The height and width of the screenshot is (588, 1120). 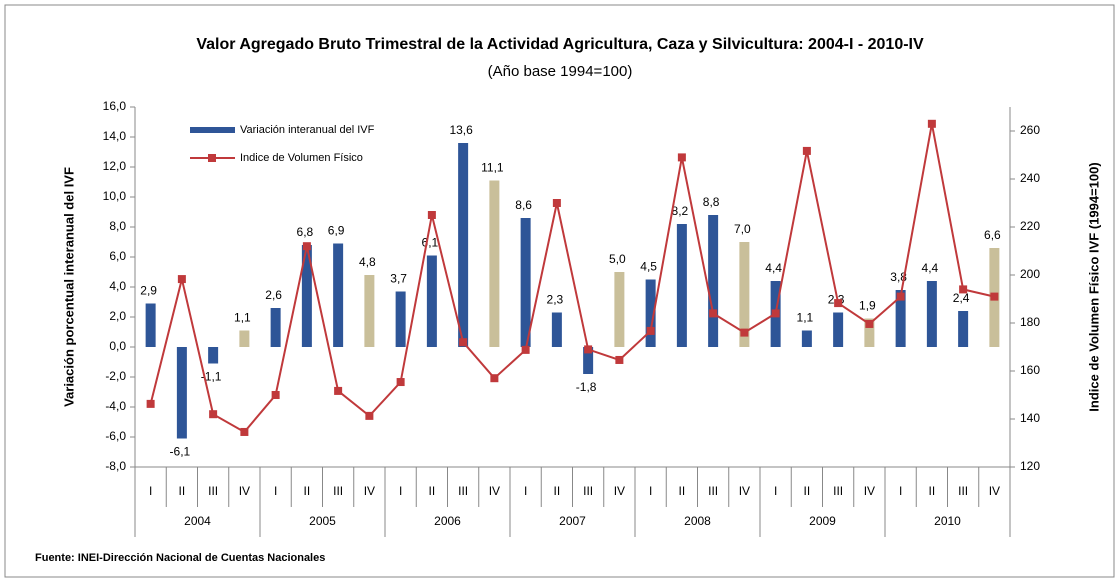 I want to click on y-tick-label: 2,0, so click(x=117, y=316).